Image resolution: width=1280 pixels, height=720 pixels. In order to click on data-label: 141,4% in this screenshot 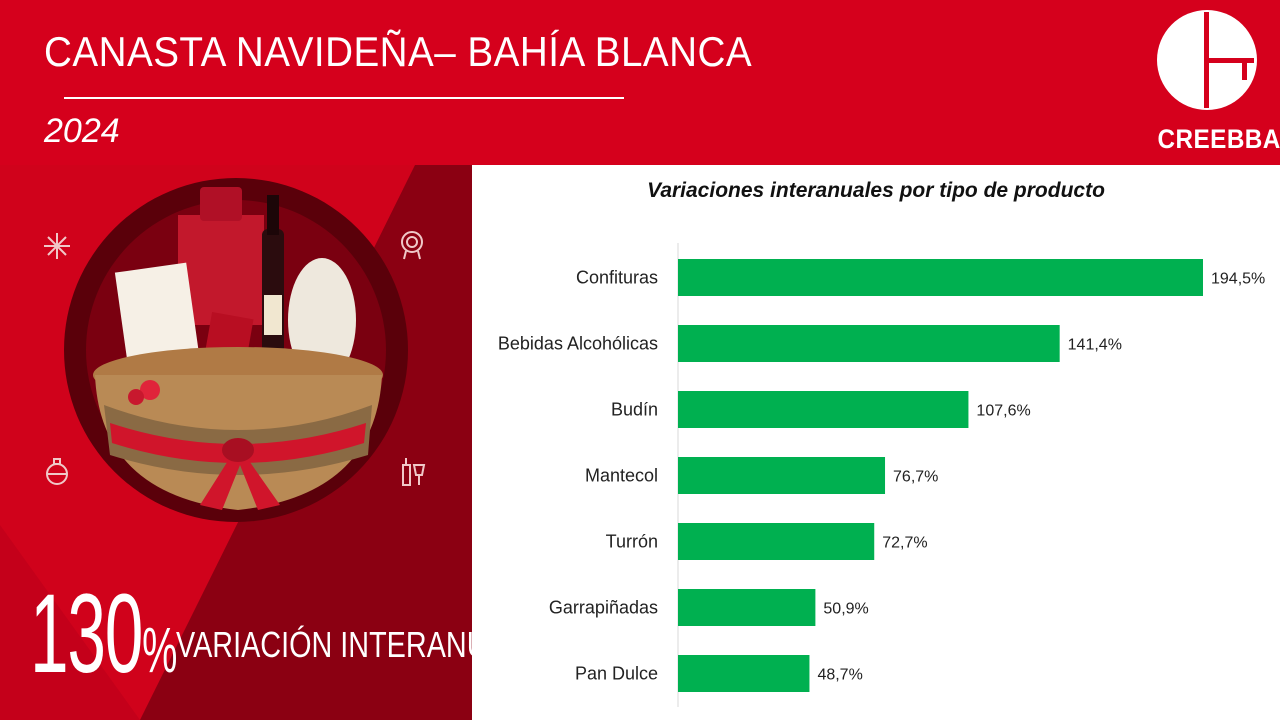, I will do `click(1095, 345)`.